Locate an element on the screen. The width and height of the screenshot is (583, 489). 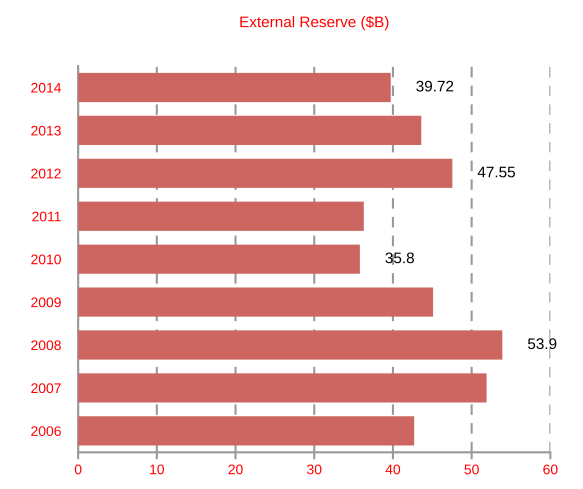
data-label: 39.72 is located at coordinates (435, 86).